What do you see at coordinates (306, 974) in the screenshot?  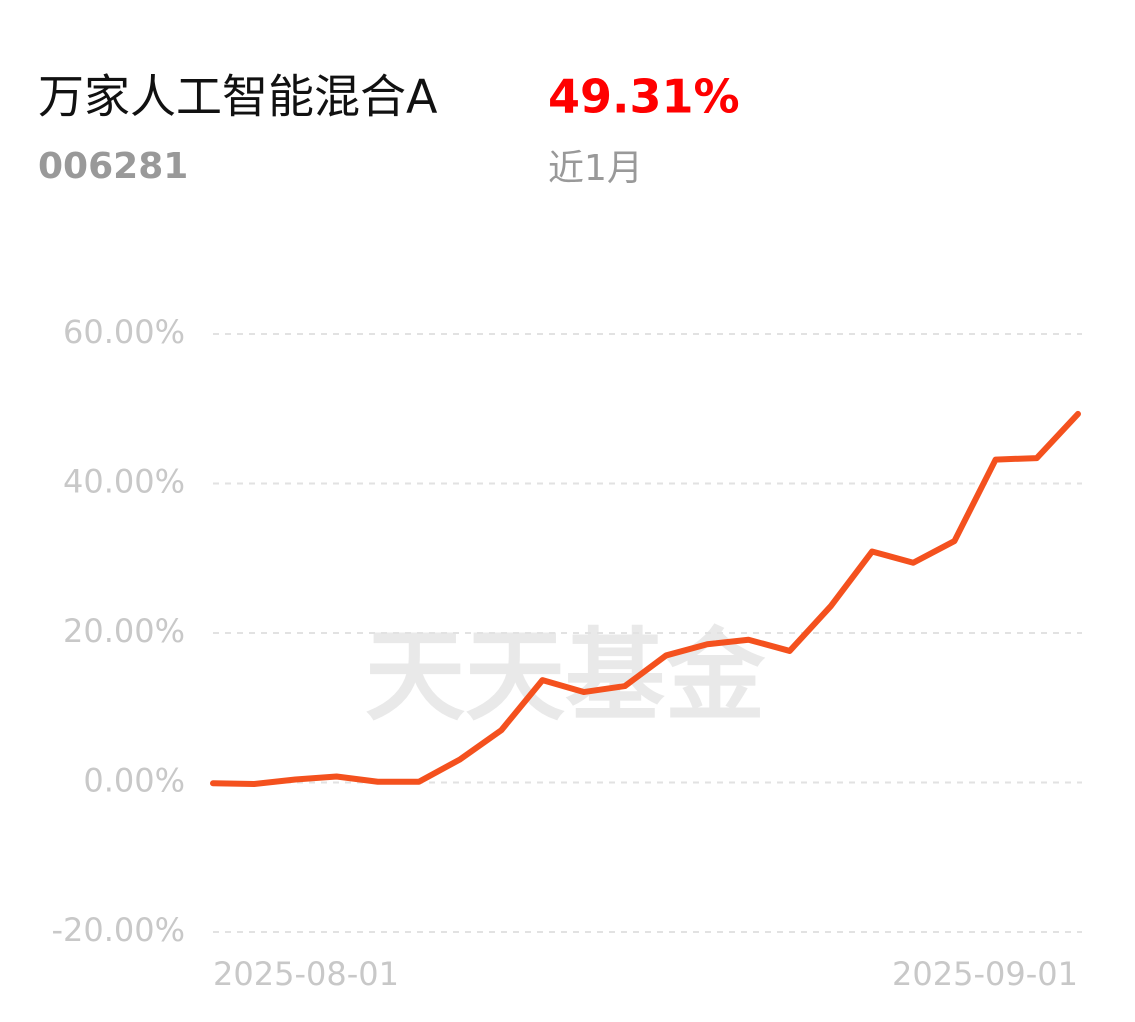 I see `x-tick-label: 2025-08-01` at bounding box center [306, 974].